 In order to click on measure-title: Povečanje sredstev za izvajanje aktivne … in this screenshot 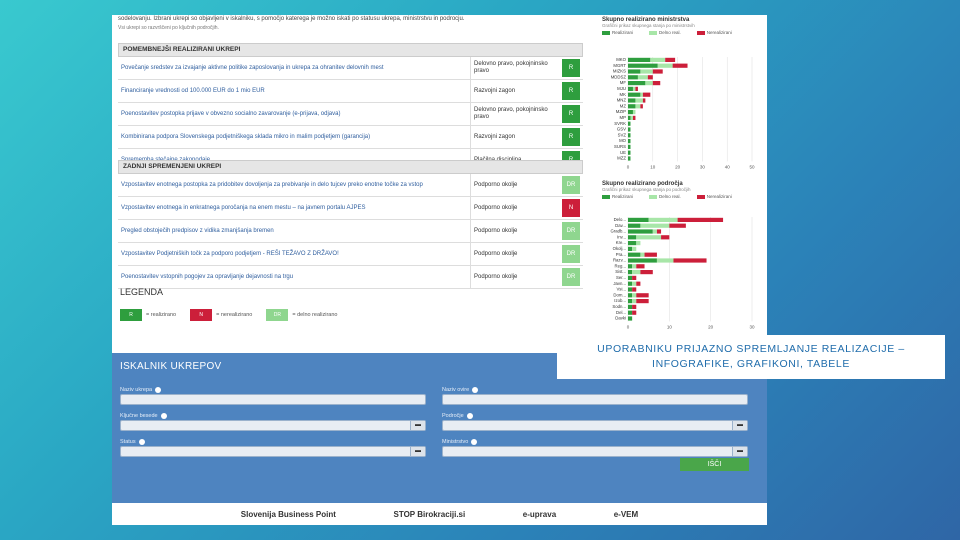, I will do `click(252, 67)`.